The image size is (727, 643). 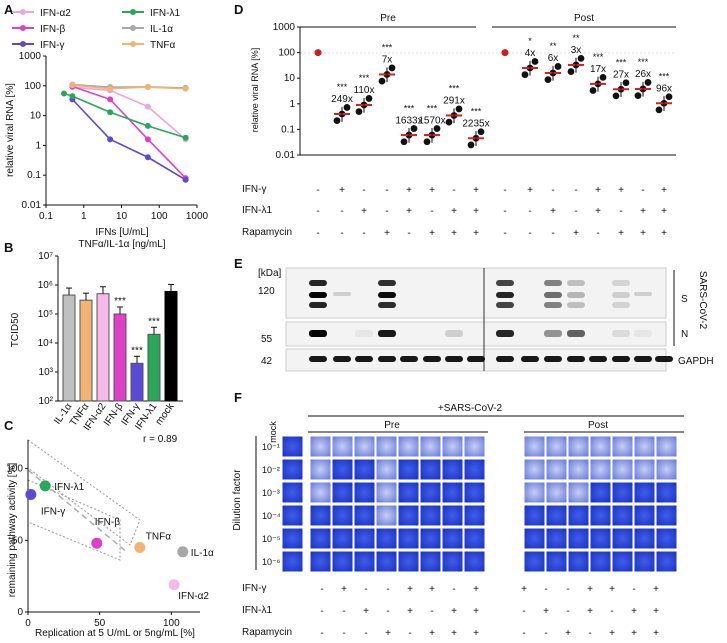 What do you see at coordinates (14, 469) in the screenshot?
I see `c-ytick: 100` at bounding box center [14, 469].